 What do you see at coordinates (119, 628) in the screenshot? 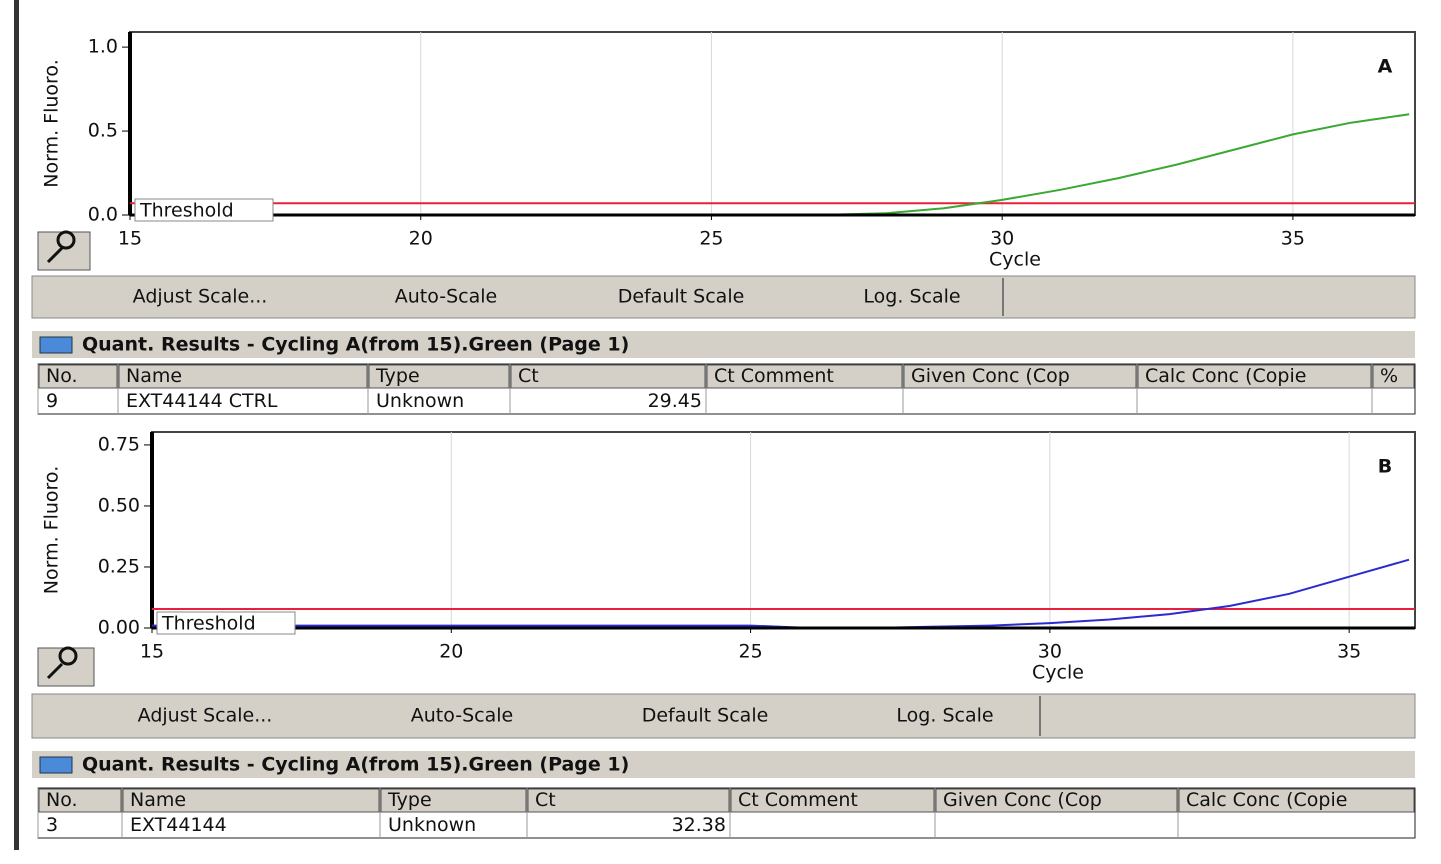
I see `y-tick-label: 0.00` at bounding box center [119, 628].